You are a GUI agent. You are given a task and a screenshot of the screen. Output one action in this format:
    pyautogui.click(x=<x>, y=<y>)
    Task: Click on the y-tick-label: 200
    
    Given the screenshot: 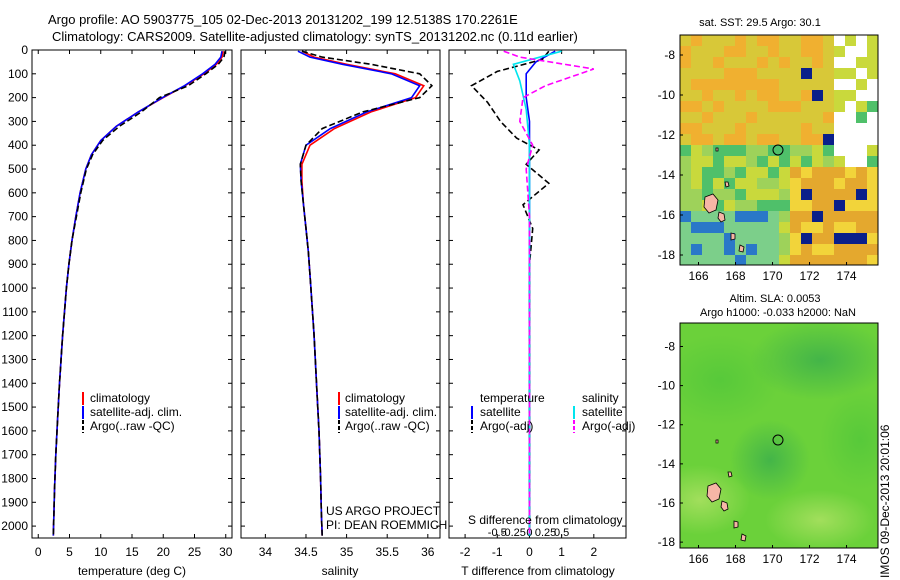 What is the action you would take?
    pyautogui.click(x=18, y=98)
    